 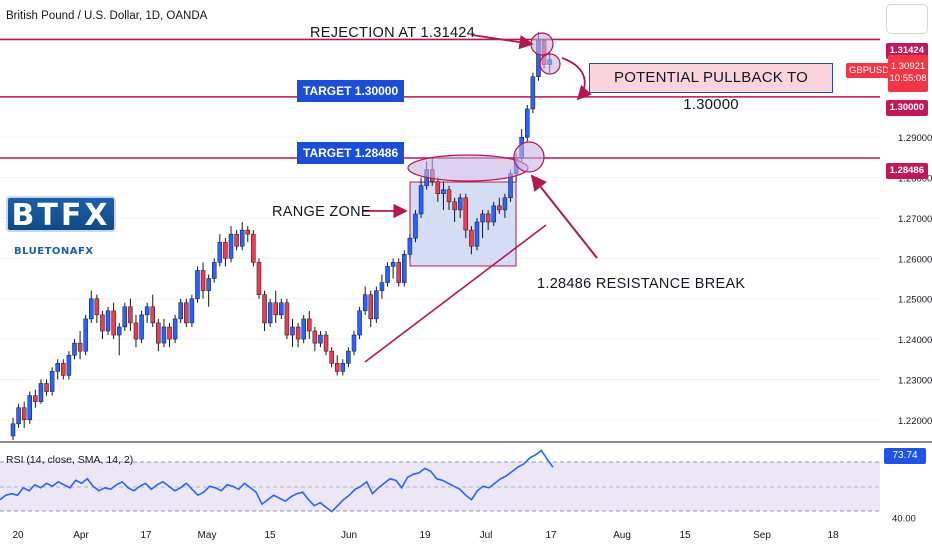 What do you see at coordinates (915, 300) in the screenshot?
I see `y-tick-label: 1.25000` at bounding box center [915, 300].